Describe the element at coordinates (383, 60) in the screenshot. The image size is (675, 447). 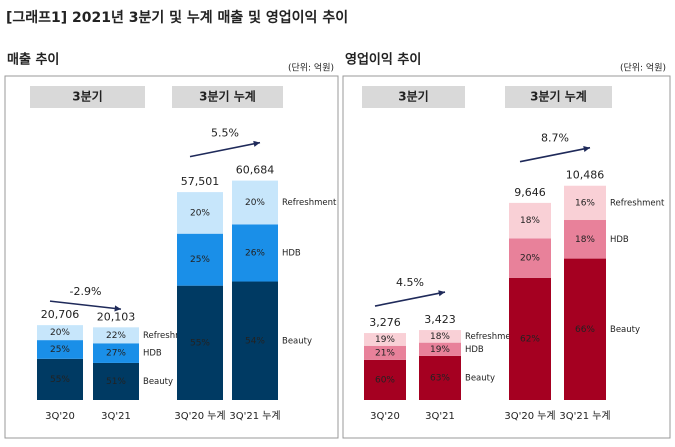
I see `chart-title: 영업이익 추이` at that location.